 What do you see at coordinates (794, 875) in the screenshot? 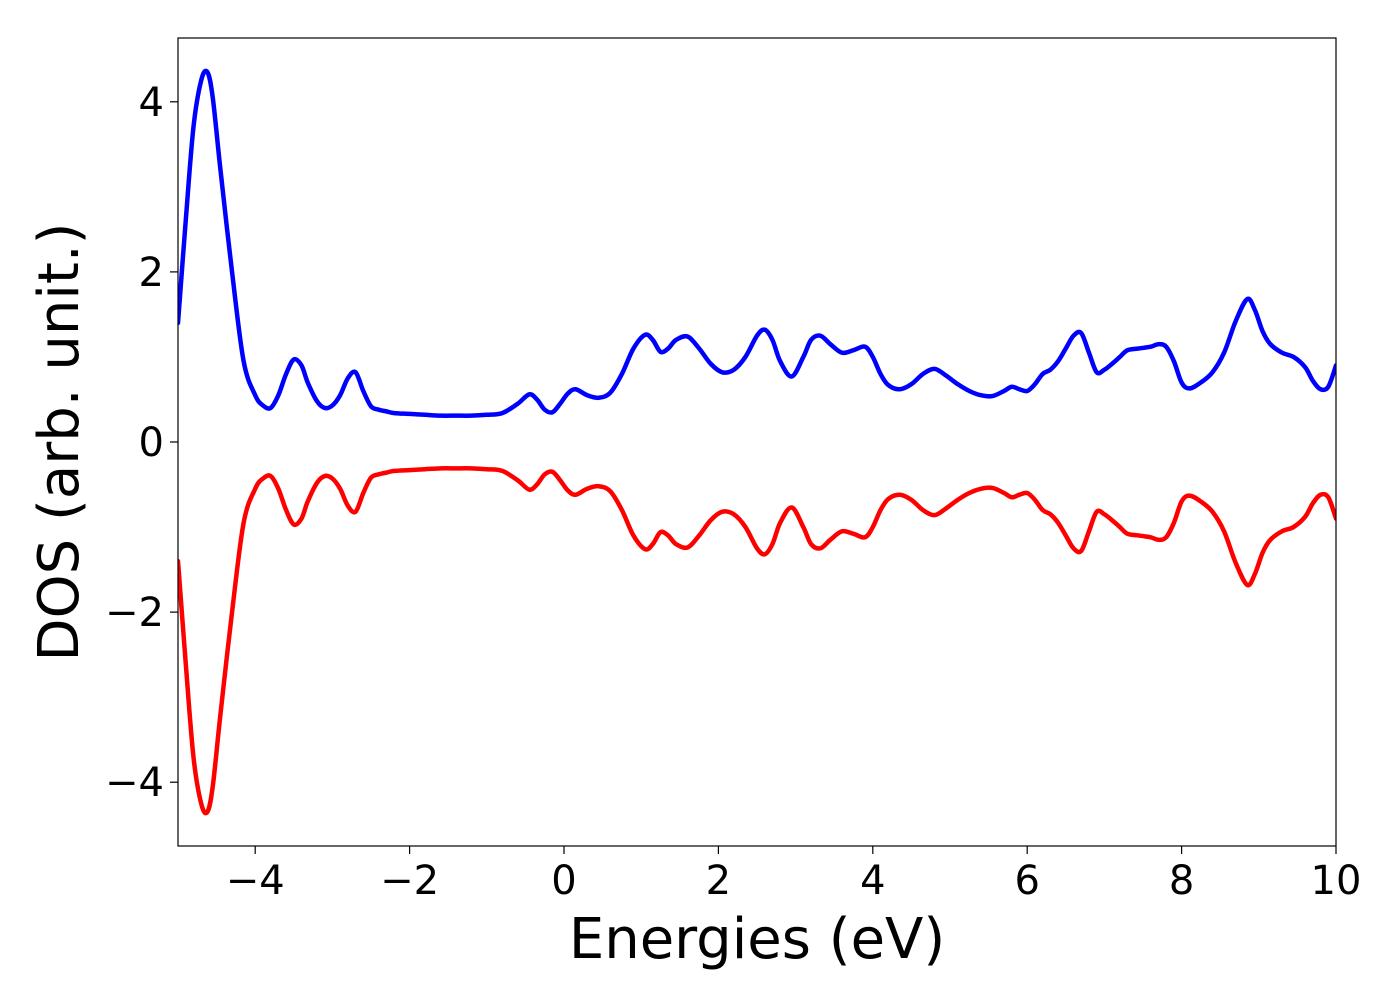
I see `x-axis: −4 −2 0 2 4 6 8 10` at bounding box center [794, 875].